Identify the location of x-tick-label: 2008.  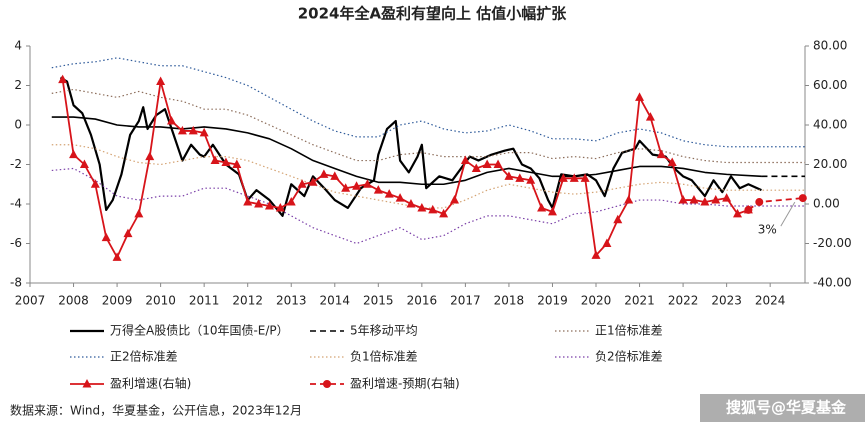
(73, 301).